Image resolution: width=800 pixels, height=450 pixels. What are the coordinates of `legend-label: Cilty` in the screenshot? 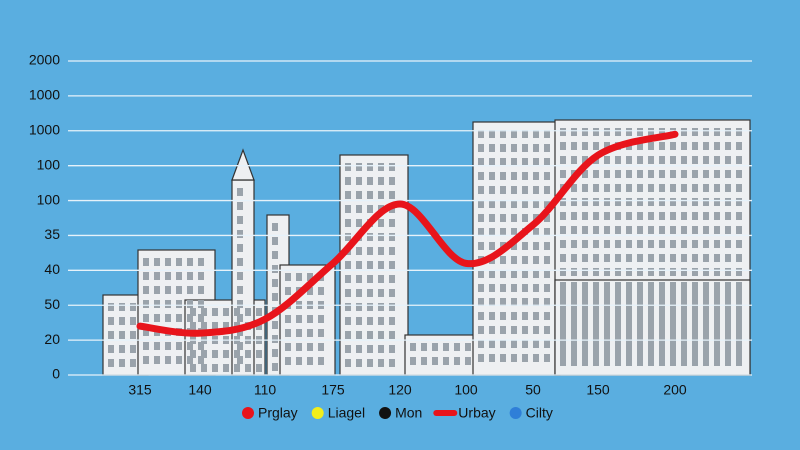 It's located at (539, 413).